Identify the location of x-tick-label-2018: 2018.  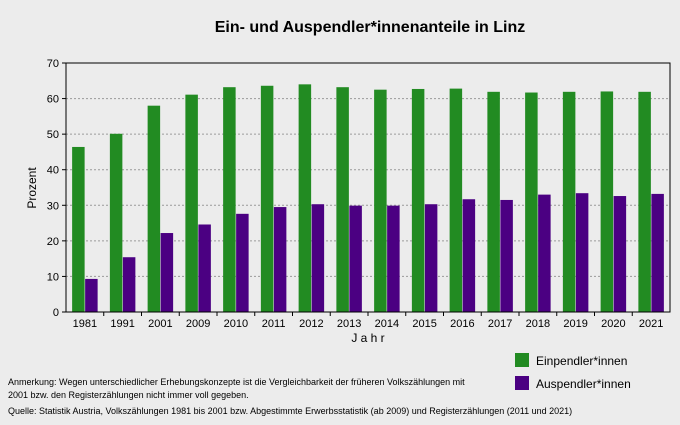
(538, 324).